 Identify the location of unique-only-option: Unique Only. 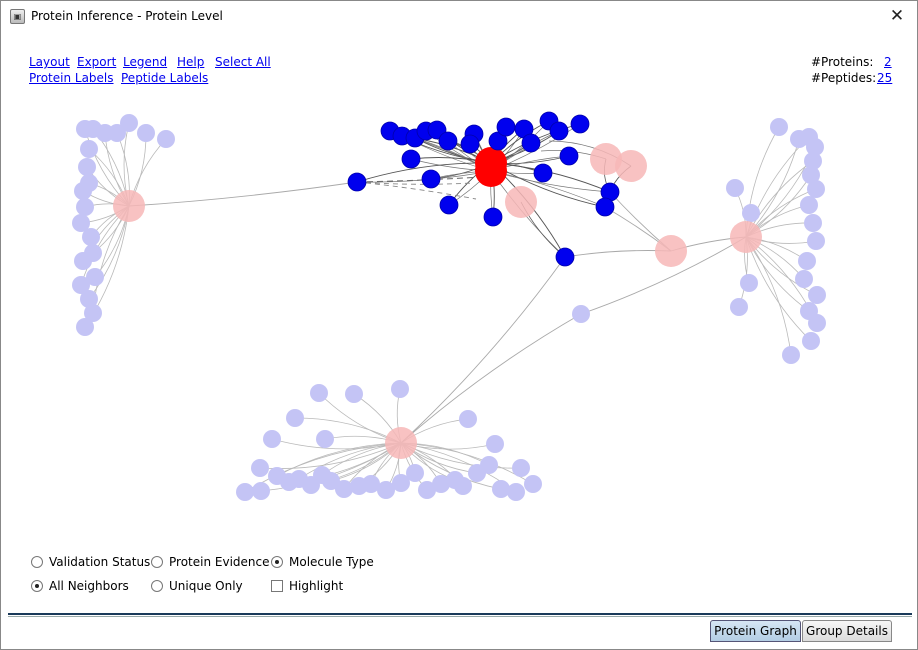
(197, 586).